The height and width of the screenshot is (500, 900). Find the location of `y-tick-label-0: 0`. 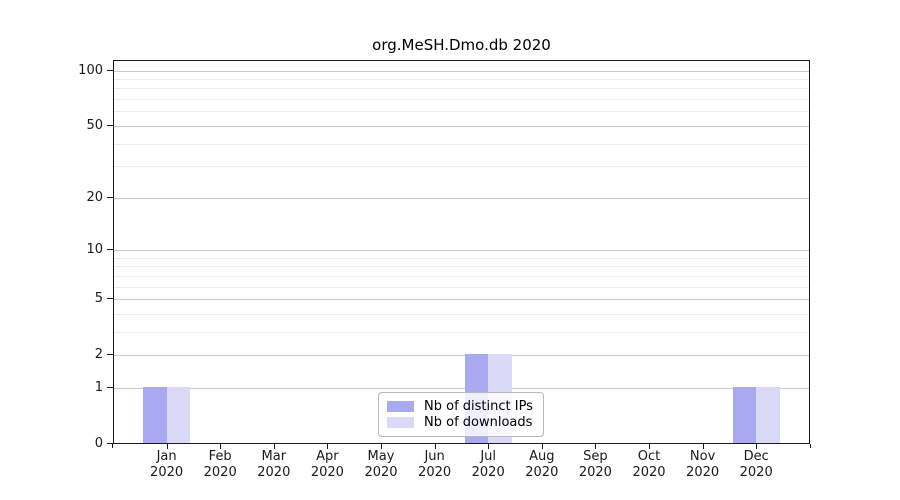

y-tick-label-0: 0 is located at coordinates (98, 443).